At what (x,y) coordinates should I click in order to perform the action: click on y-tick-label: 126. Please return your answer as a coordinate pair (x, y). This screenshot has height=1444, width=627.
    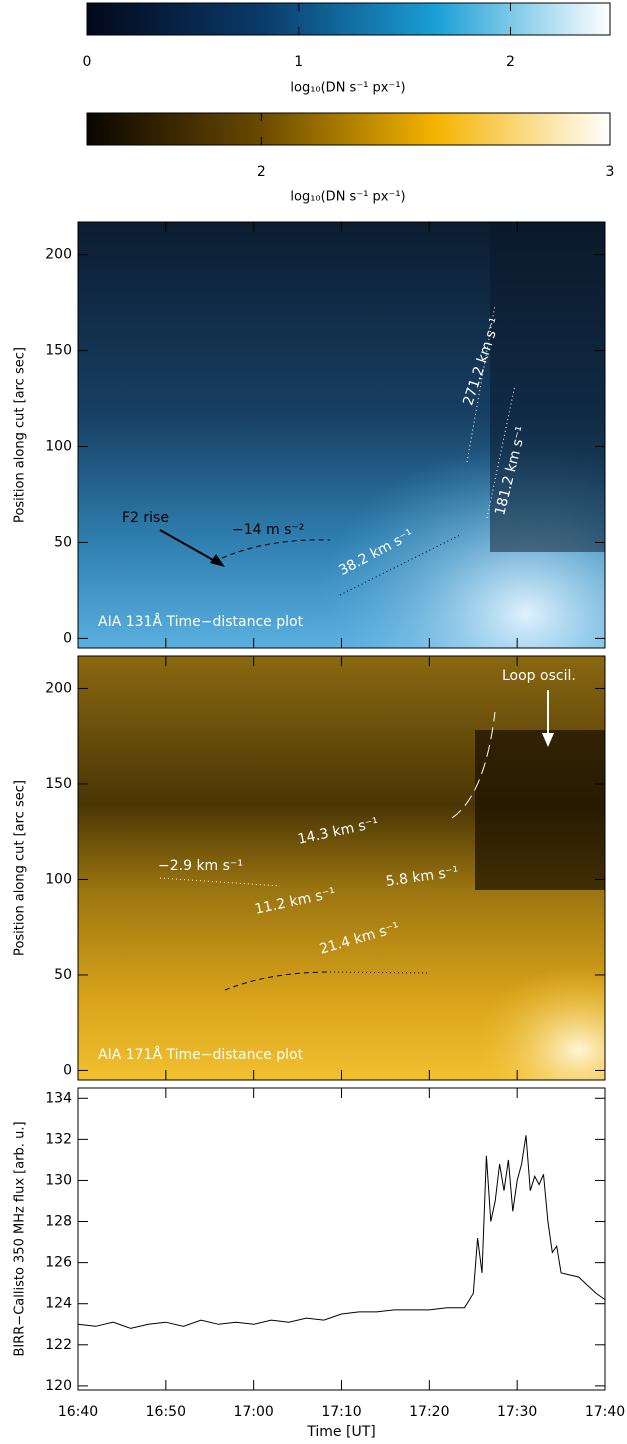
    Looking at the image, I should click on (58, 1263).